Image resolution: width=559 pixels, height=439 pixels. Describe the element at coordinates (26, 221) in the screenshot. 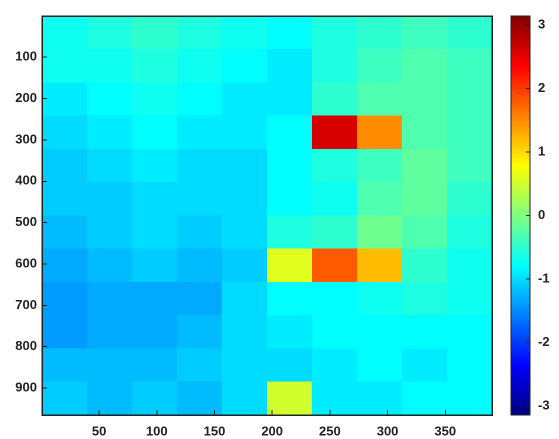

I see `y-tick-label: 500` at that location.